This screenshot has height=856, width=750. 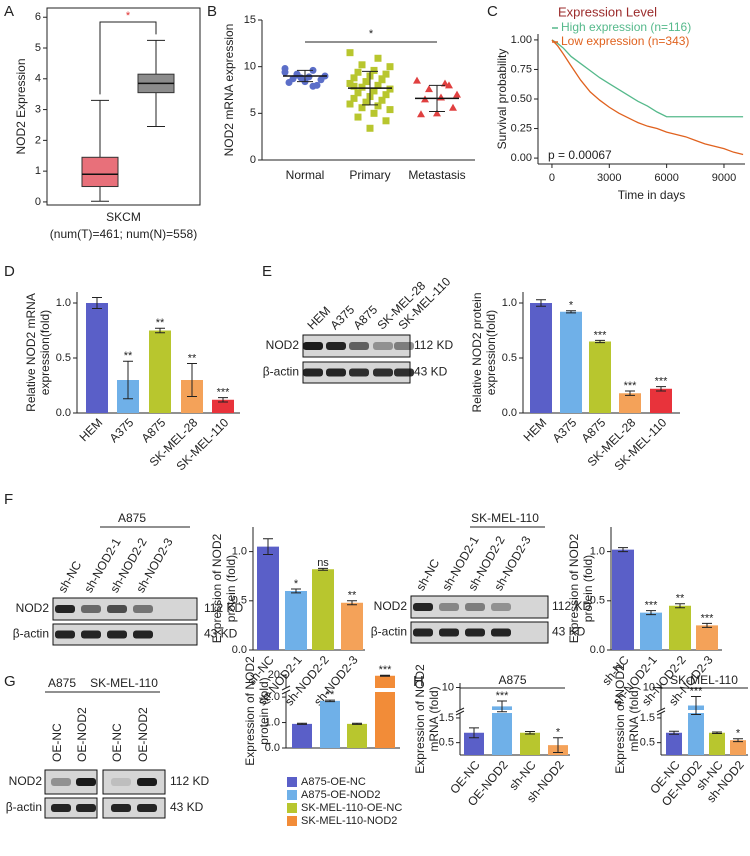 What do you see at coordinates (521, 40) in the screenshot?
I see `y-tick-label: 1.00` at bounding box center [521, 40].